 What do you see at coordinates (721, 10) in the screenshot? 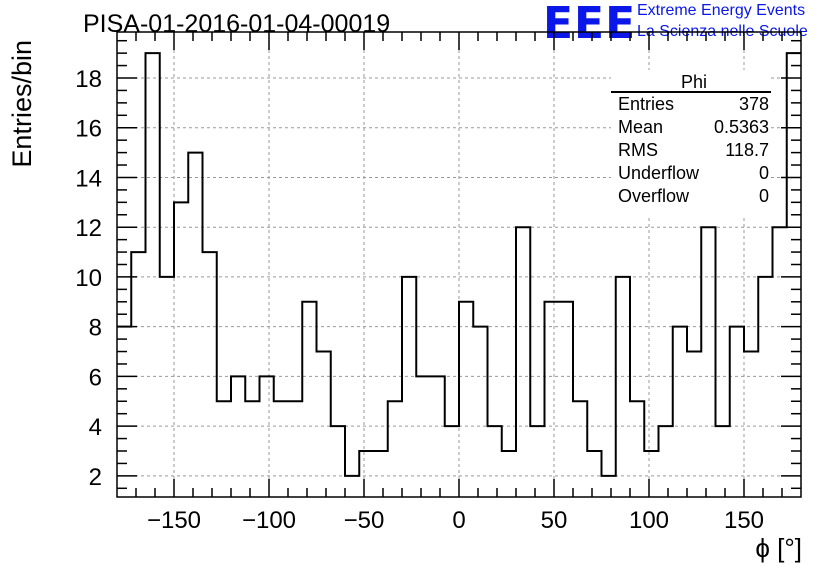
I see `logo-line-1: Extreme Energy Events` at bounding box center [721, 10].